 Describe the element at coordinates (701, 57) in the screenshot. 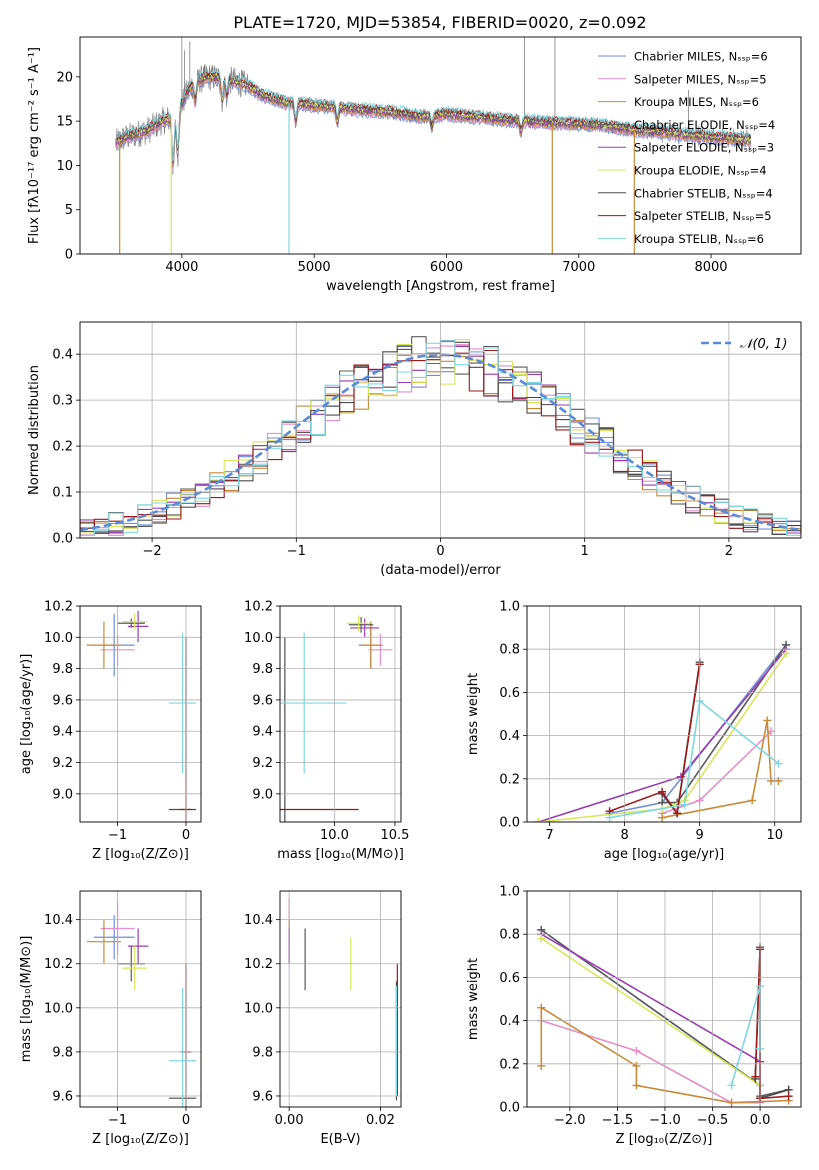

I see `legend-label: Chabrier MILES, Nₛₛₚ=6` at that location.